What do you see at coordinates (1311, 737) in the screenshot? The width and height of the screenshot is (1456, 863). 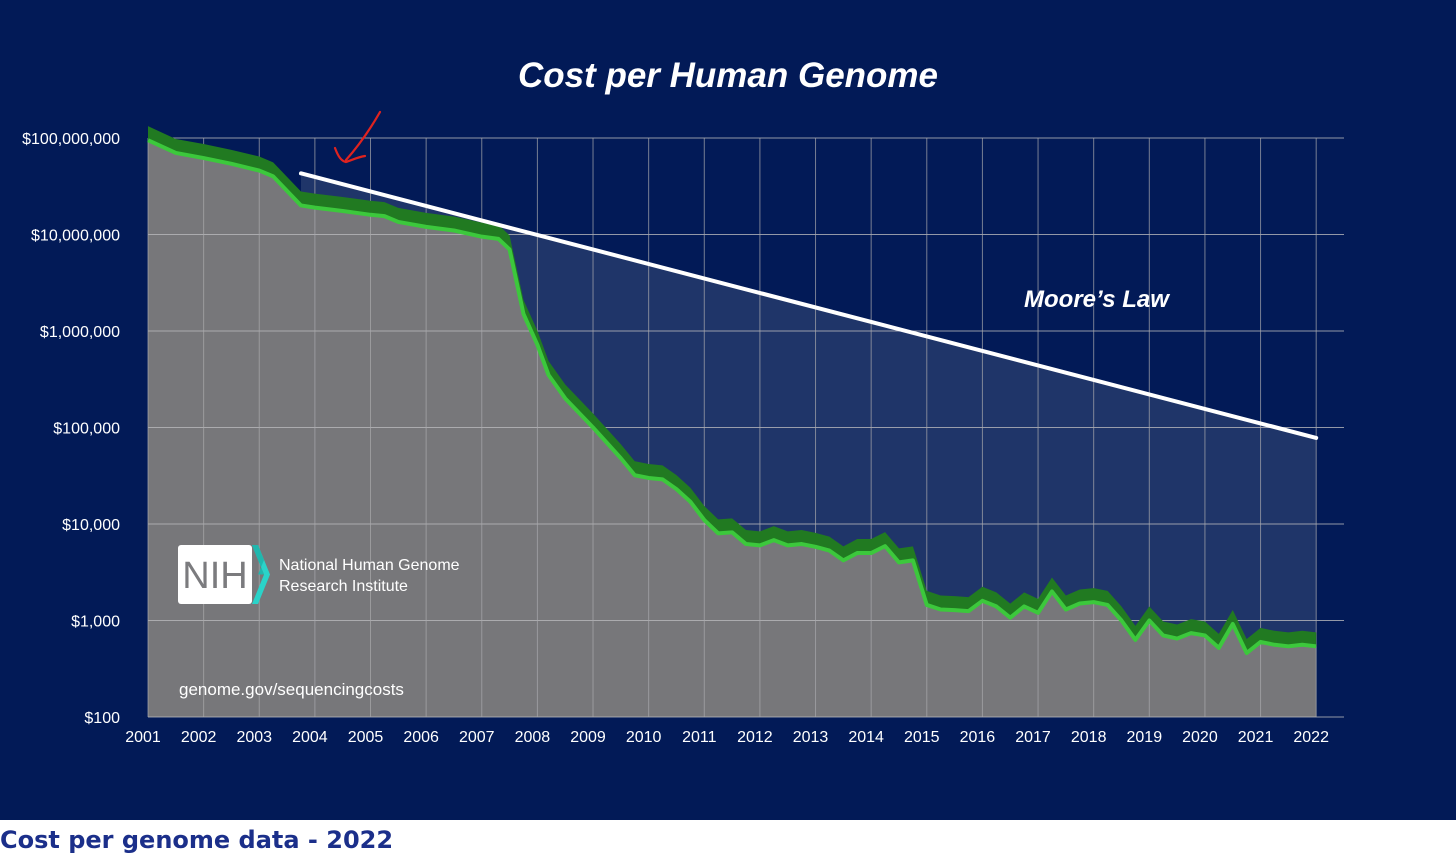 I see `x-tick-label: 2022` at bounding box center [1311, 737].